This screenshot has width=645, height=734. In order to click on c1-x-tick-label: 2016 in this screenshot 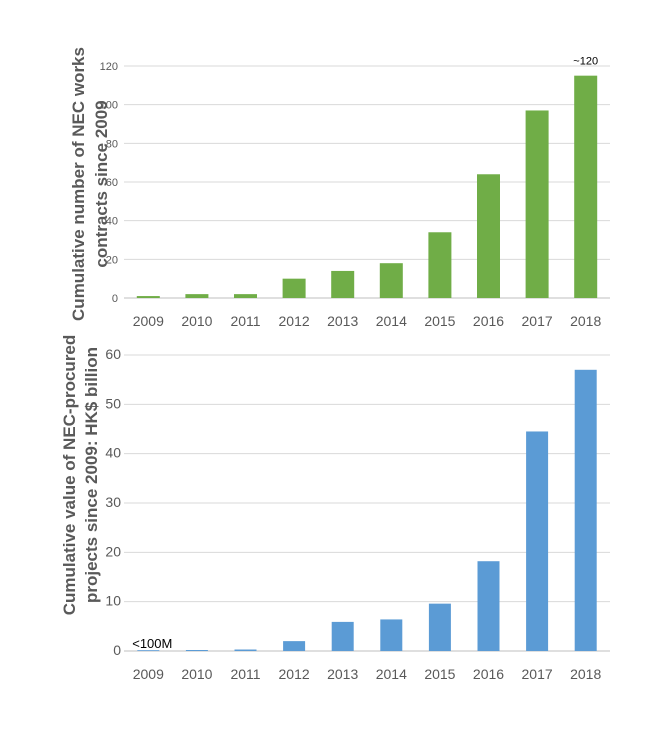, I will do `click(488, 674)`.